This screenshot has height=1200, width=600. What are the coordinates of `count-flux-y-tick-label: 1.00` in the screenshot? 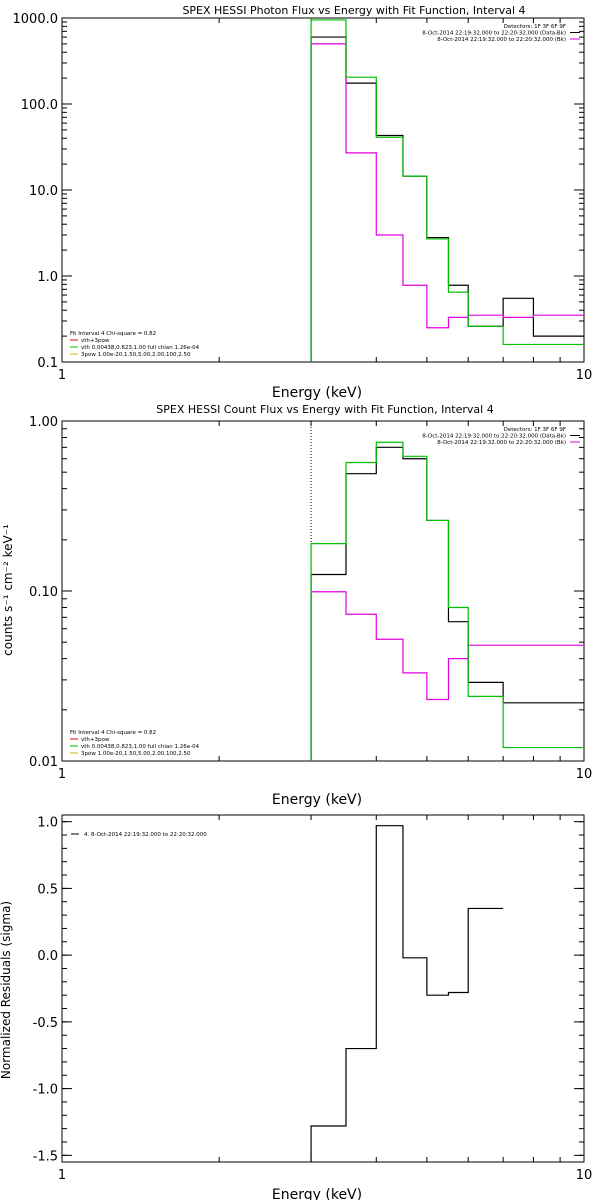 It's located at (43, 422).